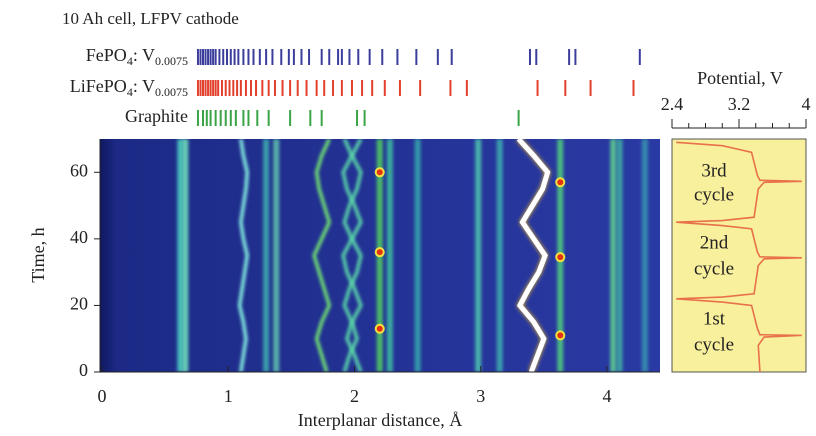  Describe the element at coordinates (354, 396) in the screenshot. I see `x-tick-label: 2` at that location.